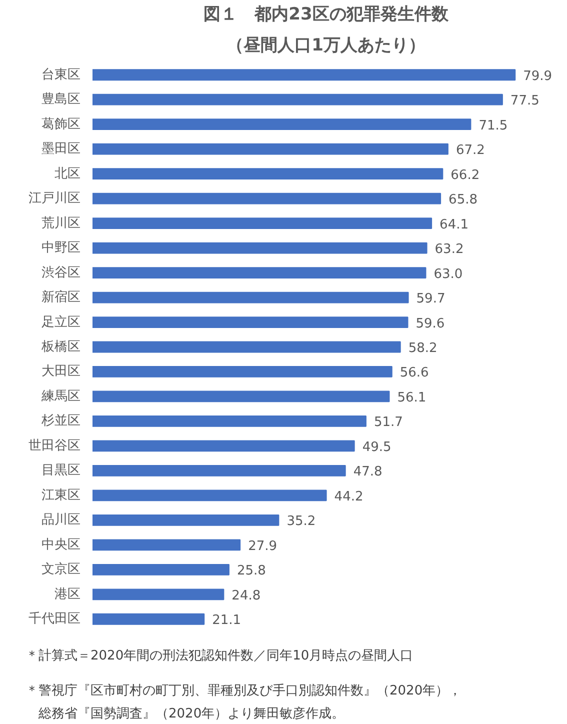  What do you see at coordinates (60, 396) in the screenshot?
I see `y-tick-label: 練馬区` at bounding box center [60, 396].